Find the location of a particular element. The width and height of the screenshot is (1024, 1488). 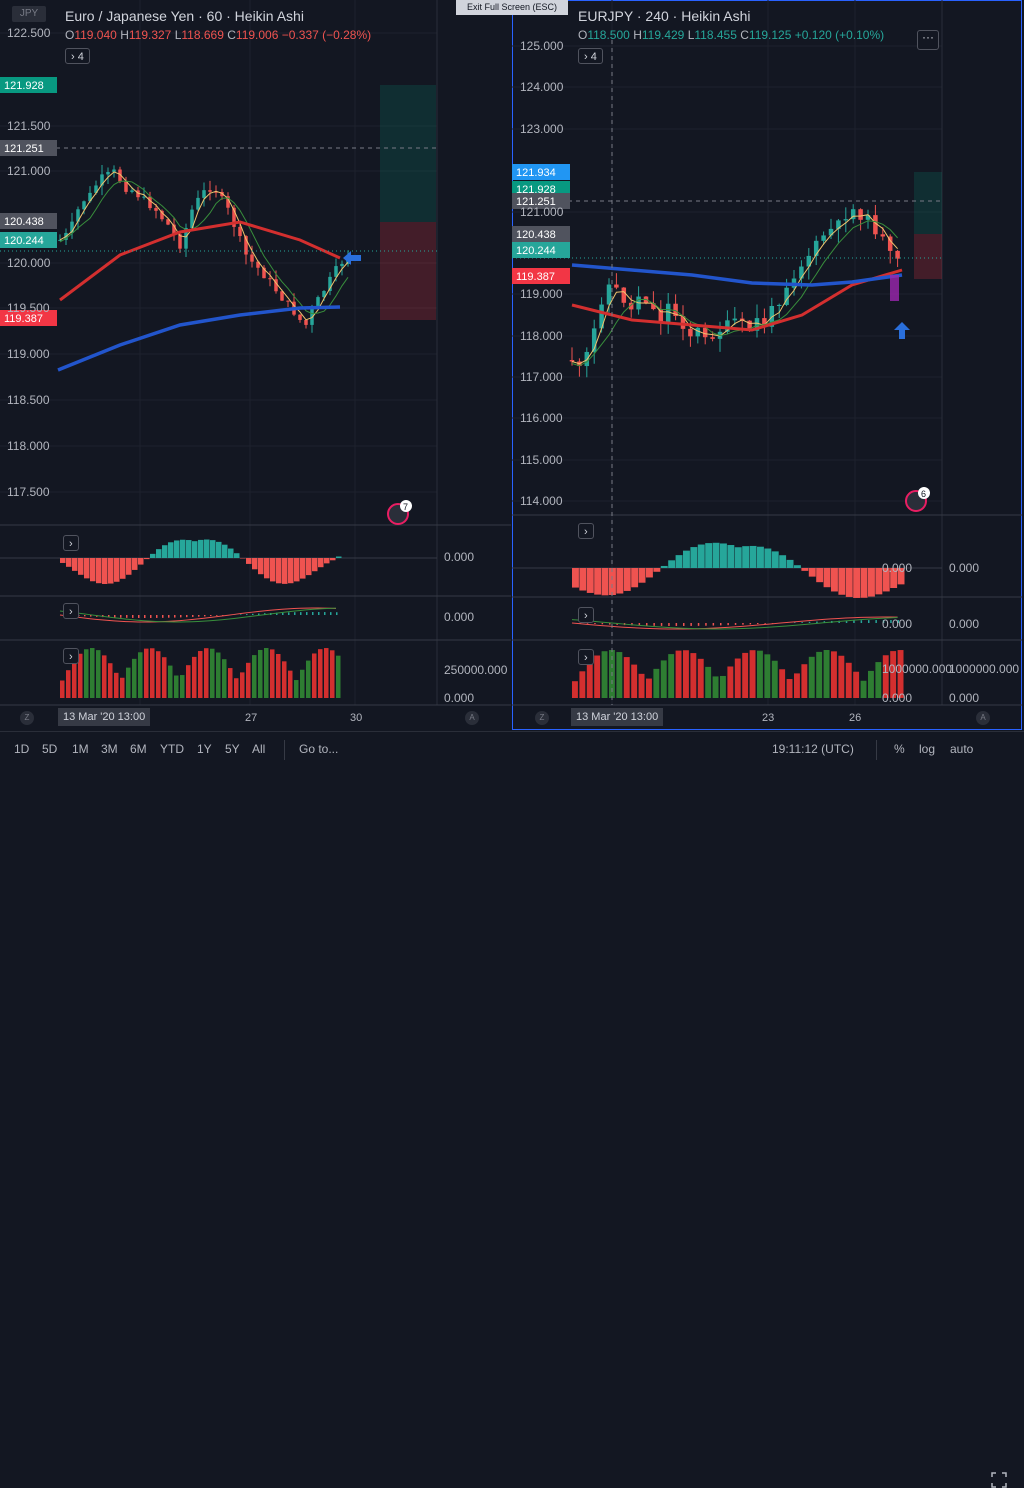

fullscreen-icon is located at coordinates (999, 1480).